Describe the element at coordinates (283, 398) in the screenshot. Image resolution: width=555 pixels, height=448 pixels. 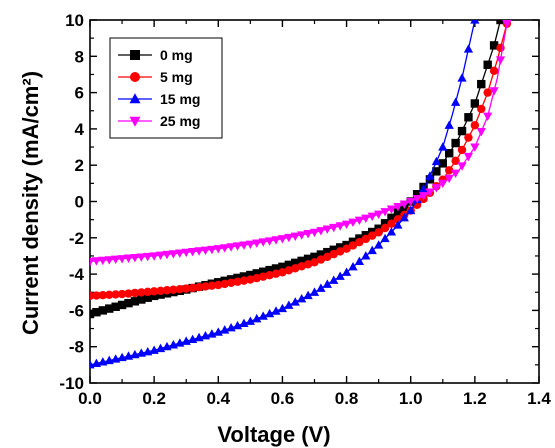
I see `x-tick-label: 0.6` at that location.